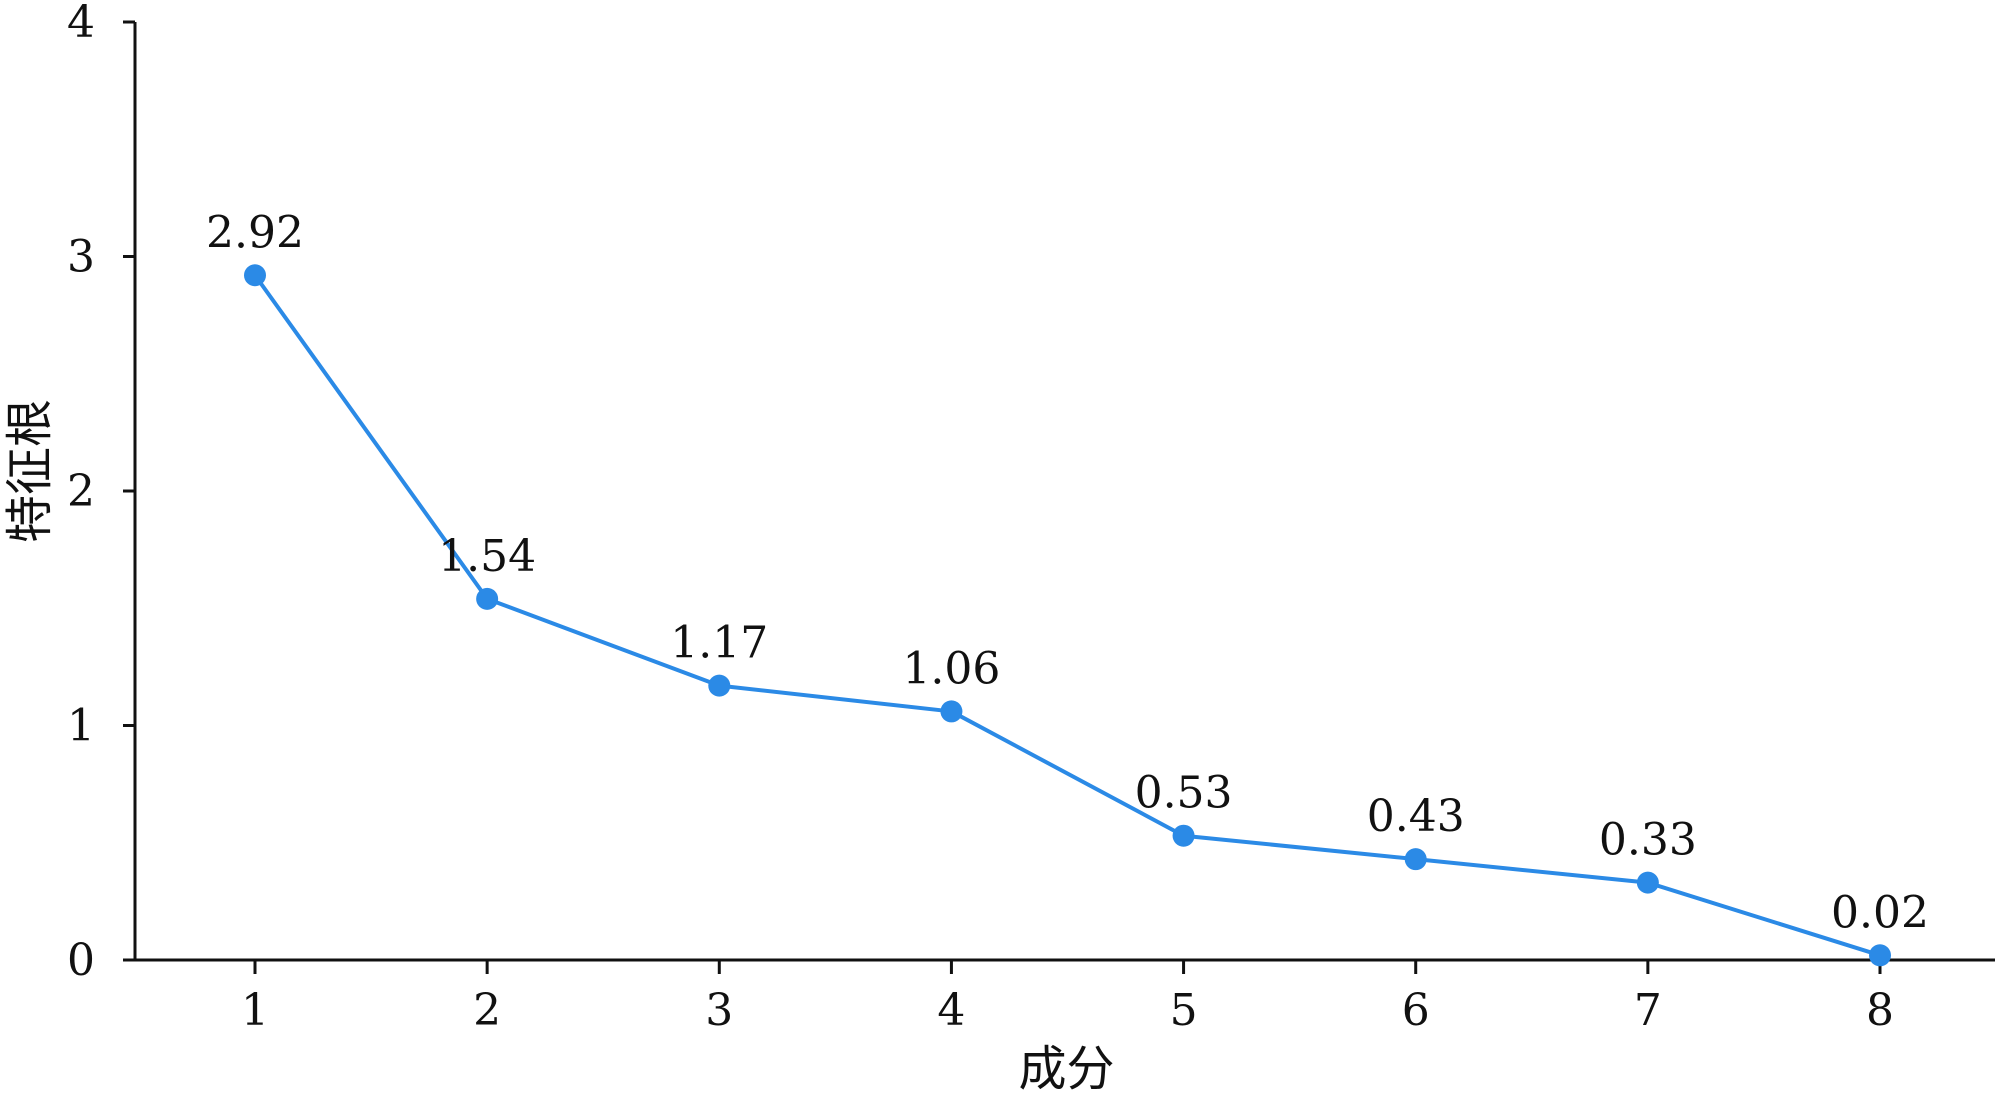 The width and height of the screenshot is (2000, 1100). I want to click on x-tick-label: 8, so click(1880, 1010).